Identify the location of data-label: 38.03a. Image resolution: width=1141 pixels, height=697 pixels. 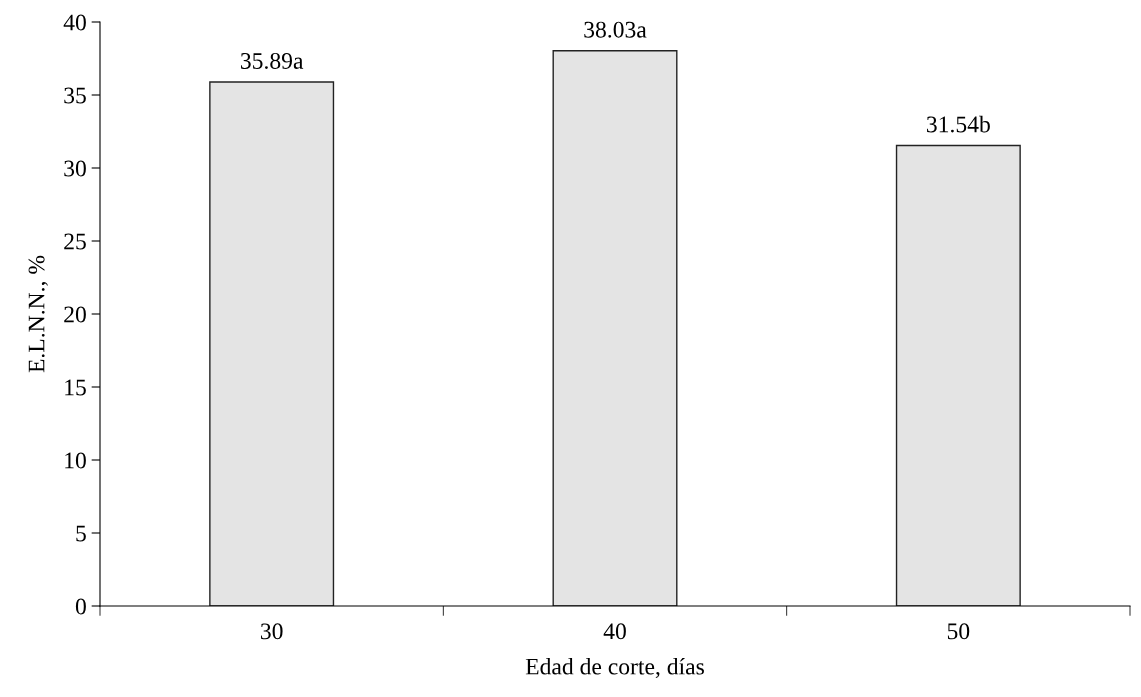
(615, 29).